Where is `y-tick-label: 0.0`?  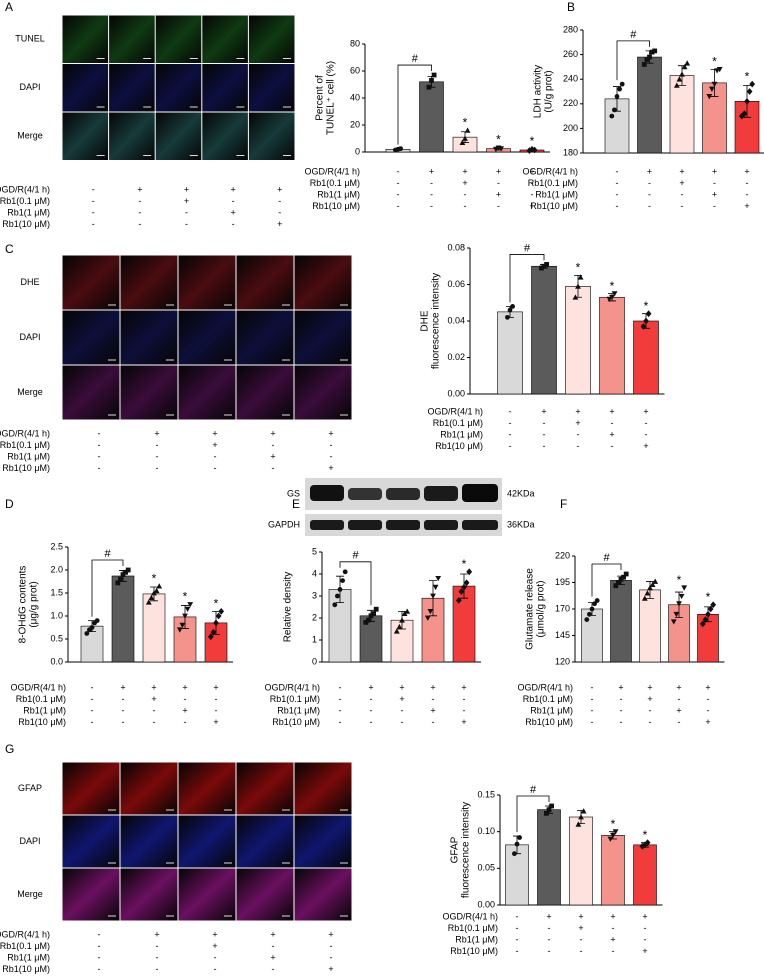
y-tick-label: 0.0 is located at coordinates (56, 661).